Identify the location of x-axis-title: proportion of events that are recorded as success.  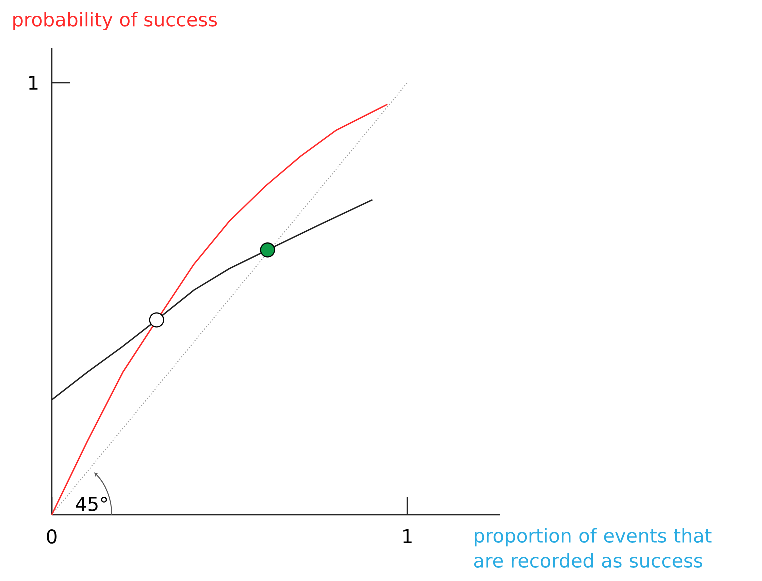
(593, 548).